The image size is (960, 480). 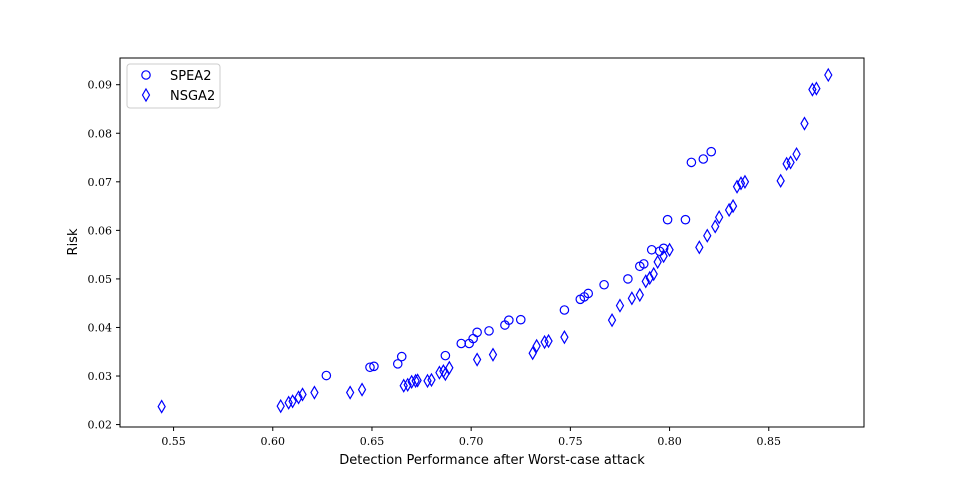 I want to click on x-tick-label: 0.65, so click(x=372, y=441).